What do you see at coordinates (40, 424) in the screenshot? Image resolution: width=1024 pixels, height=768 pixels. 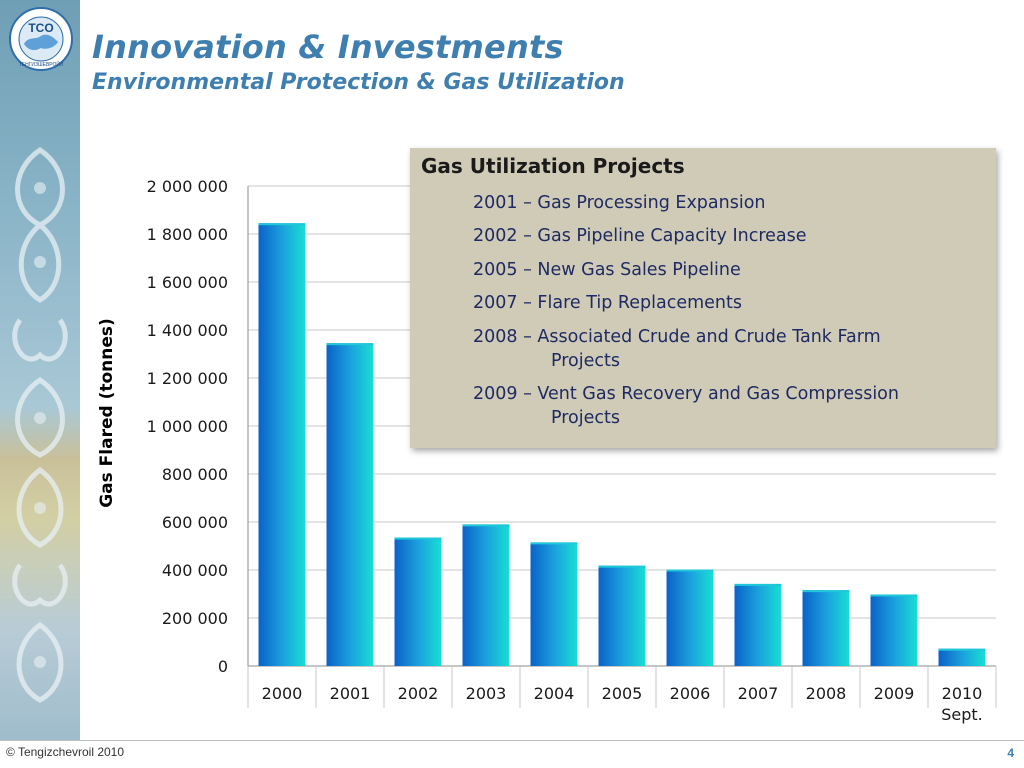 I see `ornament-pattern` at bounding box center [40, 424].